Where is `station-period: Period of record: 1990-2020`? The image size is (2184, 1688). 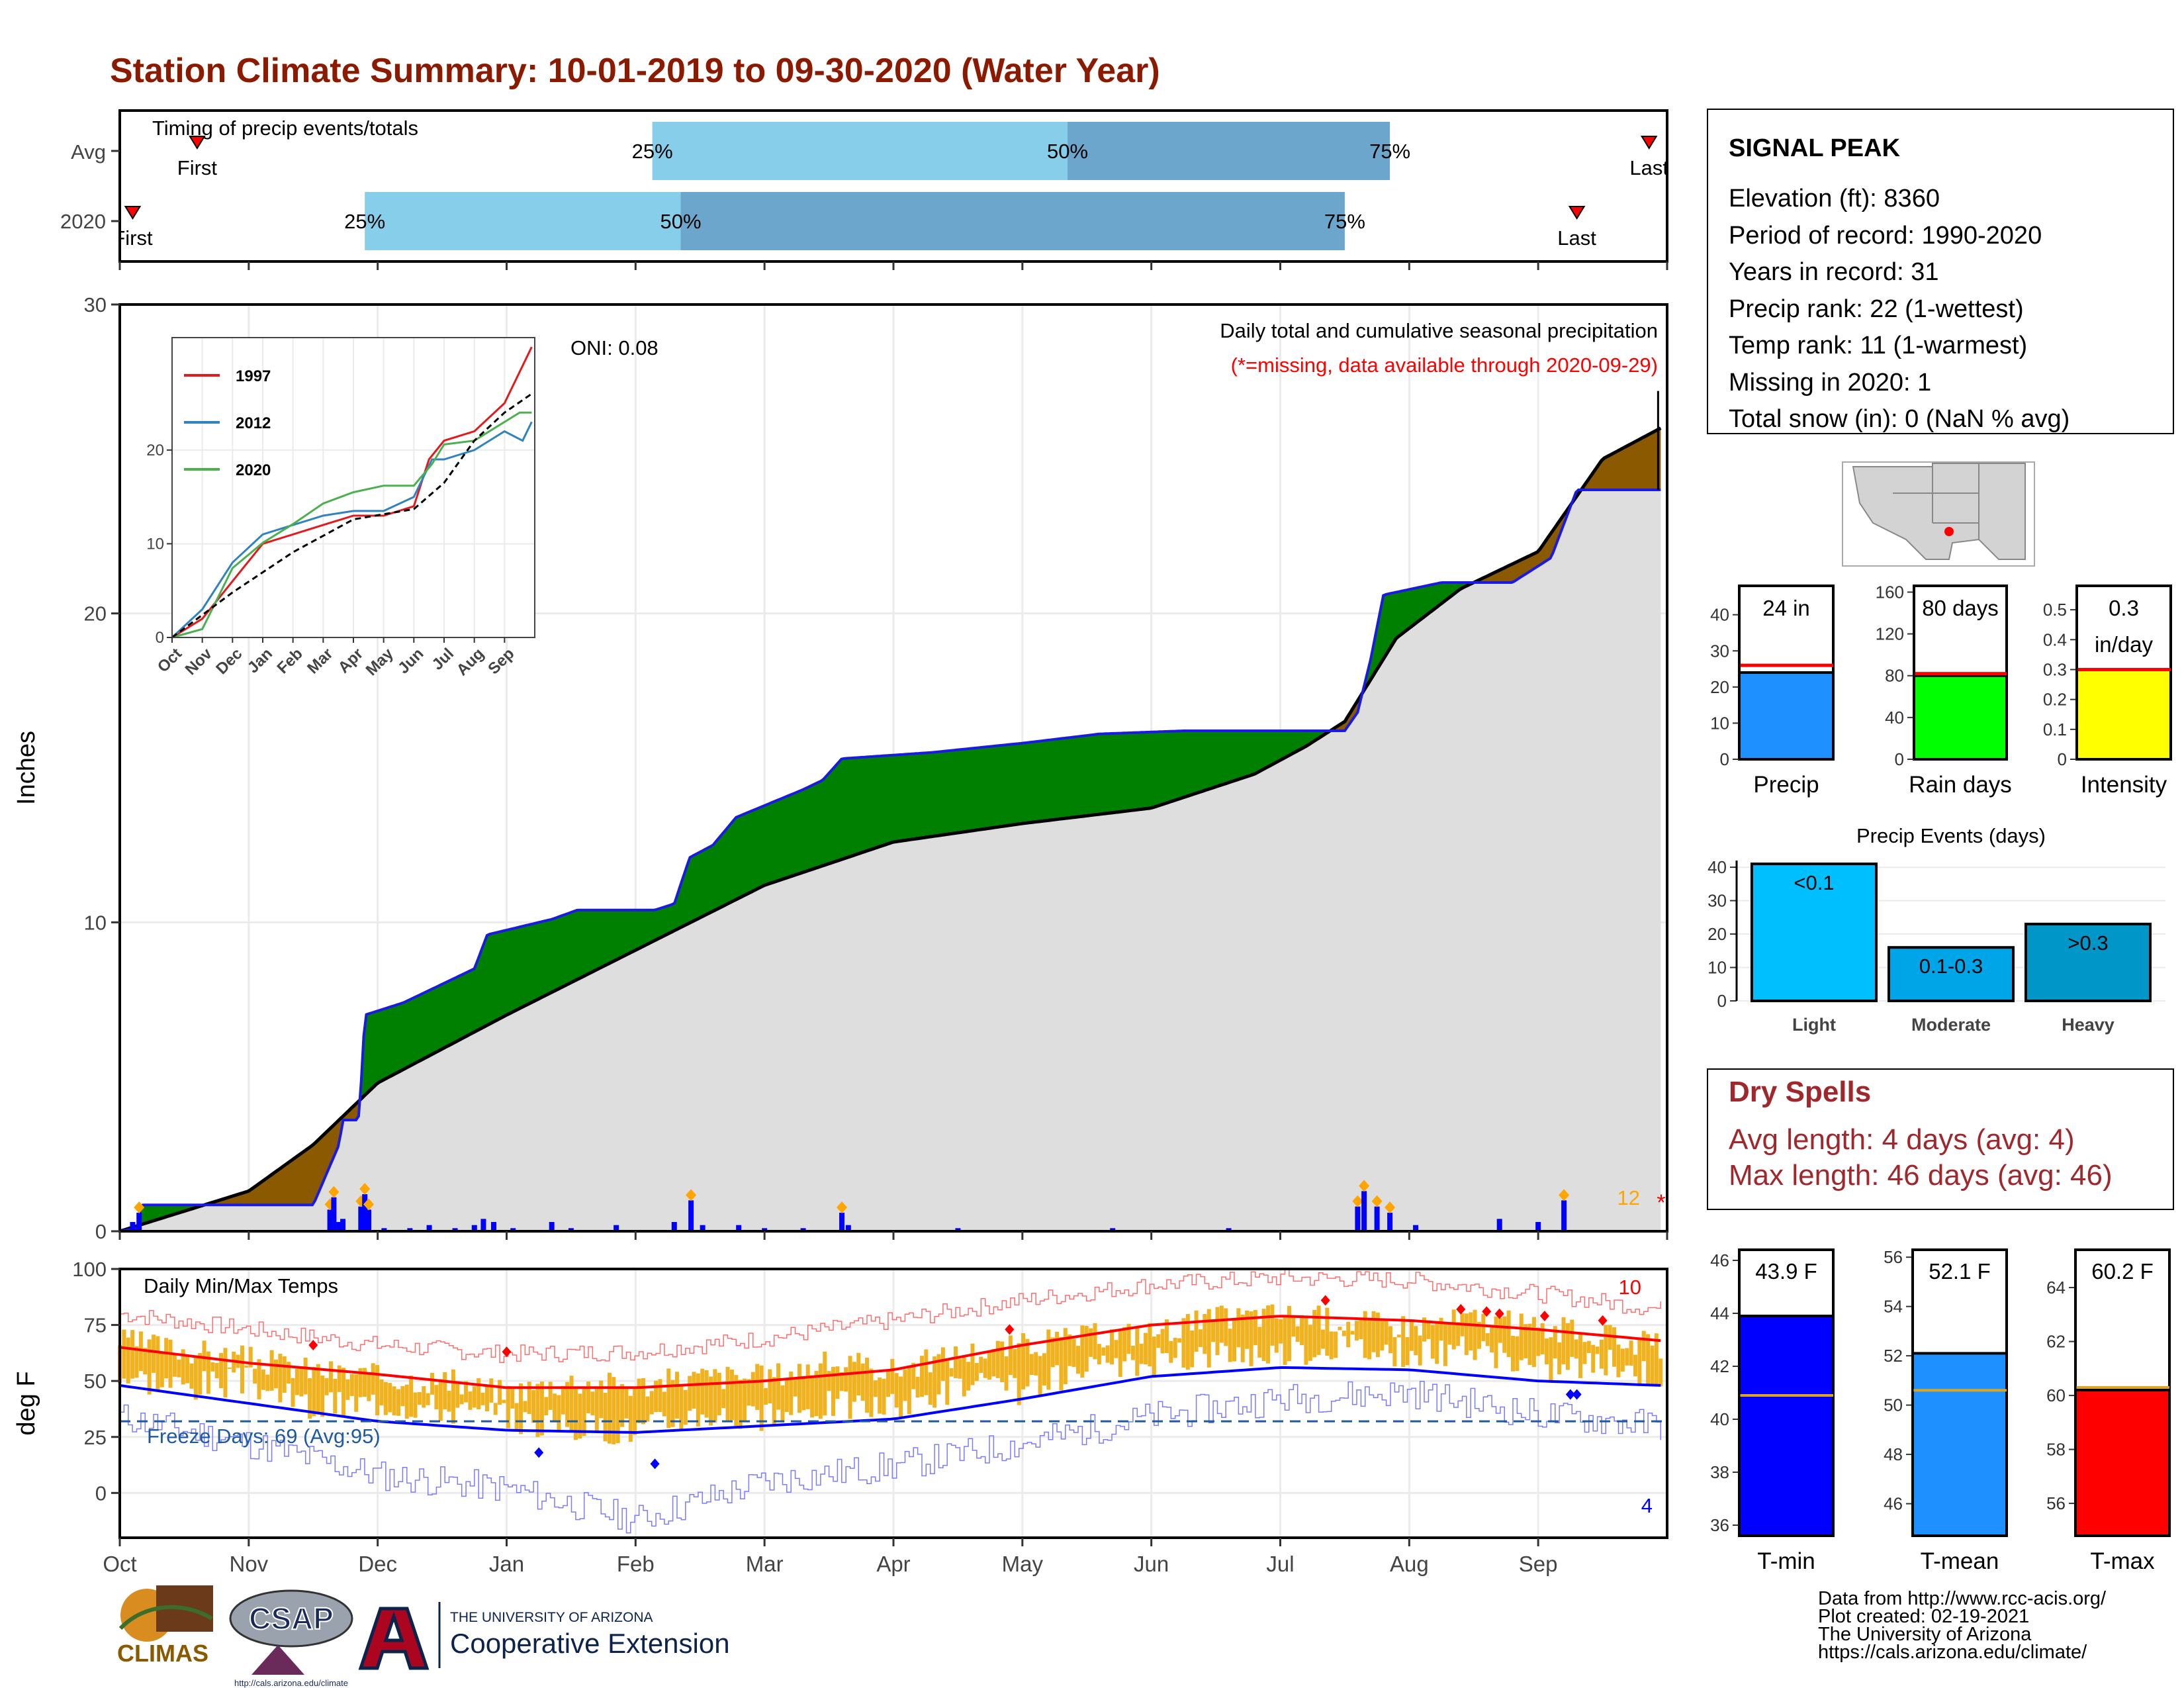
station-period: Period of record: 1990-2020 is located at coordinates (1885, 236).